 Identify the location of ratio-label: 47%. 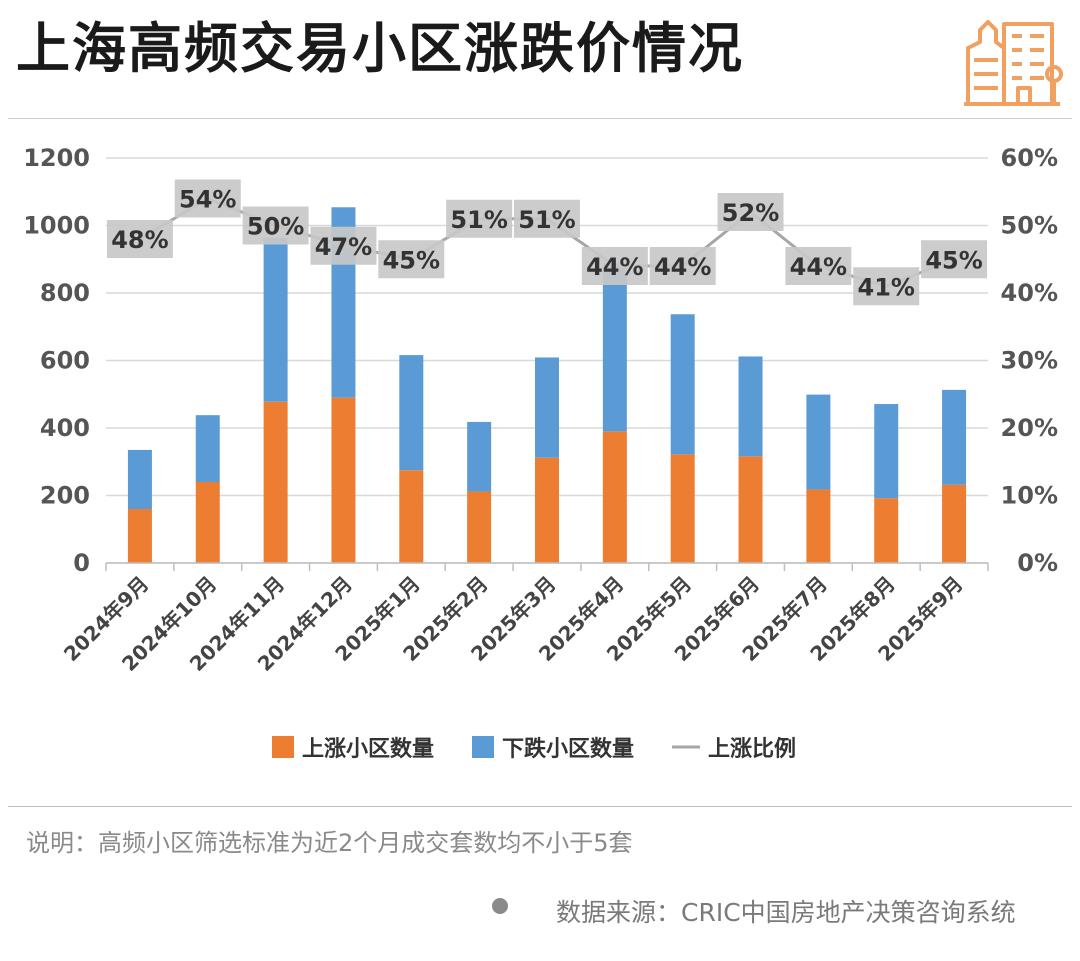
(343, 247).